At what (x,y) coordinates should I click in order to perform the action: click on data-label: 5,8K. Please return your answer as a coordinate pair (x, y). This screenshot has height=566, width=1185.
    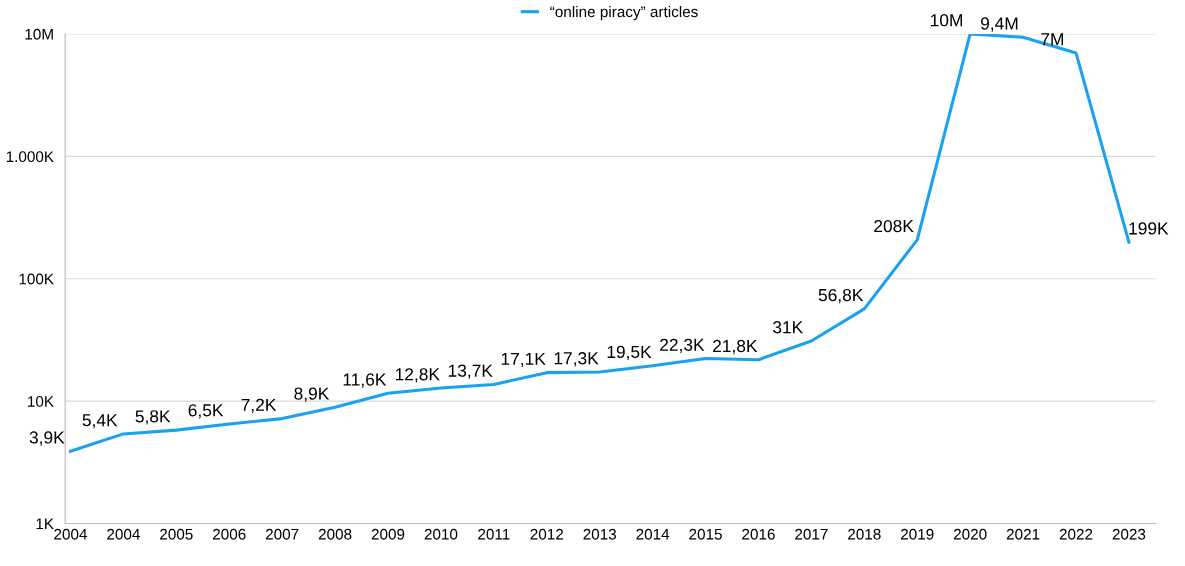
    Looking at the image, I should click on (153, 417).